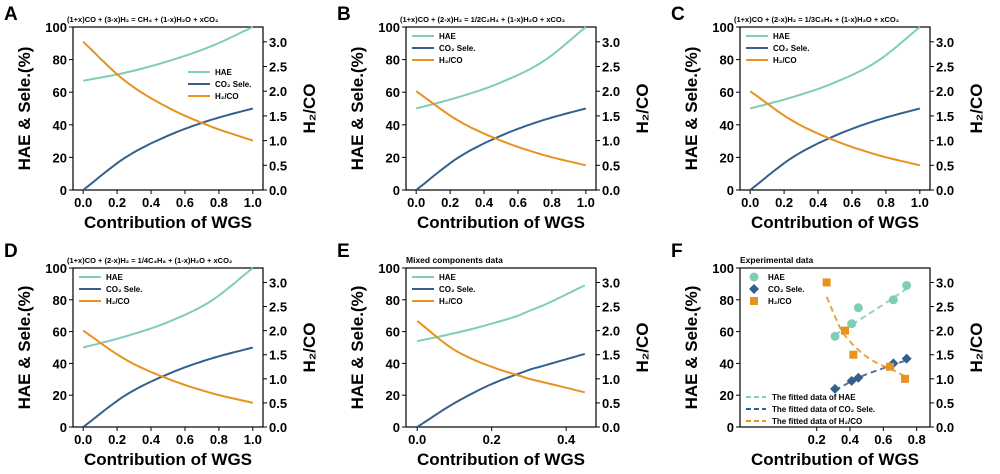 This screenshot has width=1000, height=474. Describe the element at coordinates (754, 289) in the screenshot. I see `legend-marker-co2` at that location.